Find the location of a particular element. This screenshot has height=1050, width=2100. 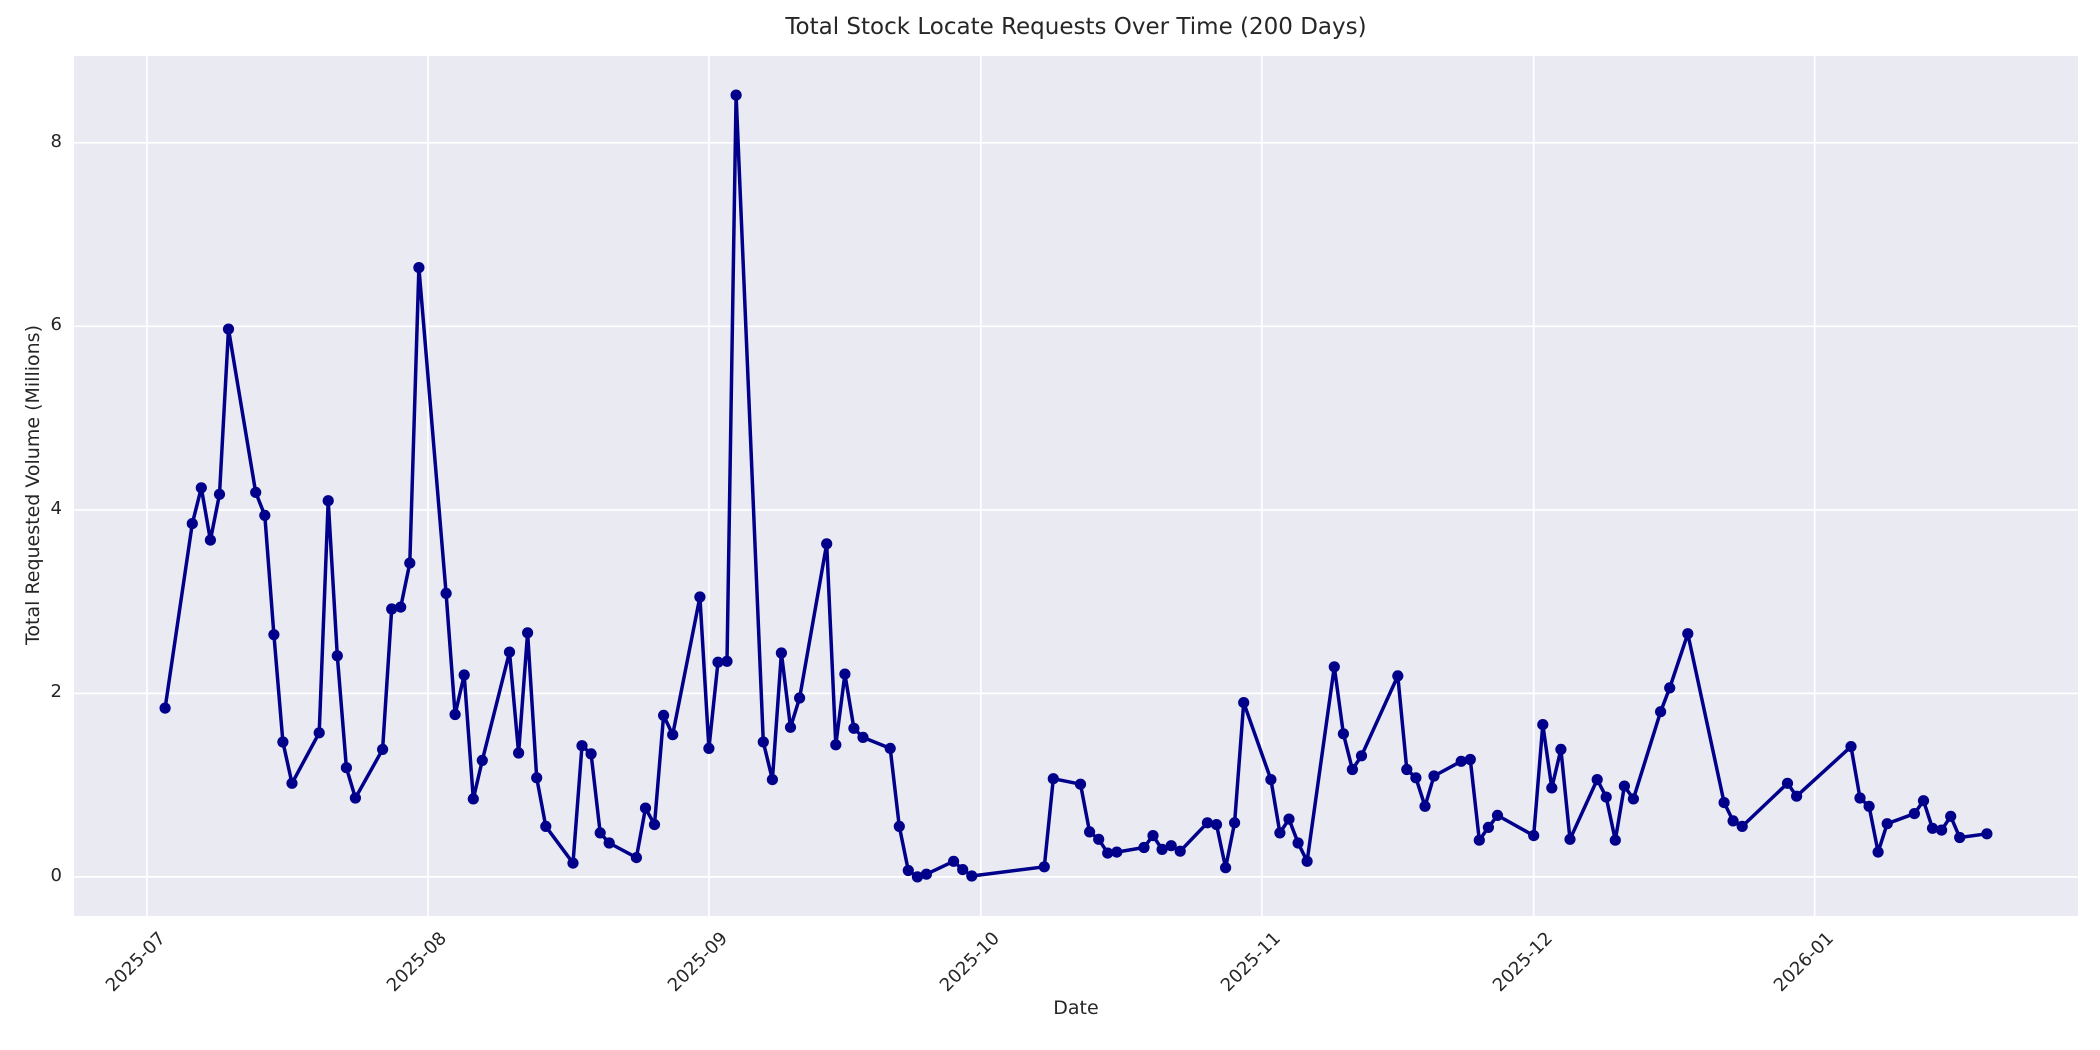

y-tick-label: 0 is located at coordinates (56, 875).